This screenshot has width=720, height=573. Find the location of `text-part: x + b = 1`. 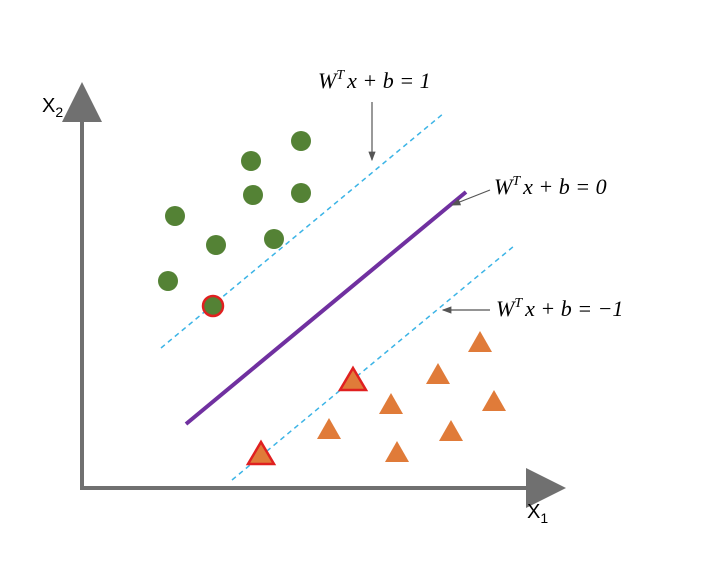

text-part: x + b = 1 is located at coordinates (388, 80).